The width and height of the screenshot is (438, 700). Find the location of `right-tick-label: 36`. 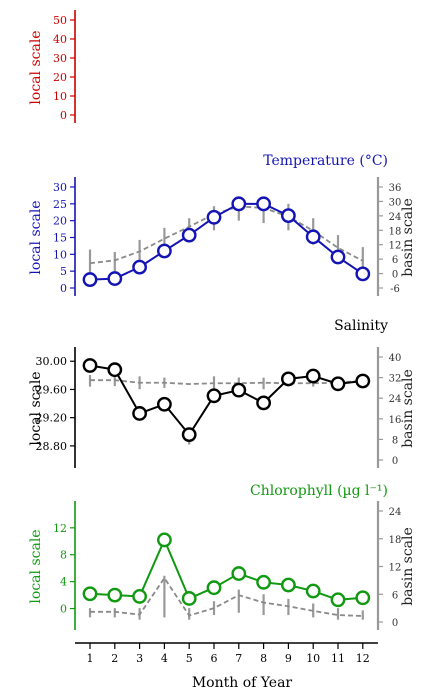

right-tick-label: 36 is located at coordinates (395, 188).